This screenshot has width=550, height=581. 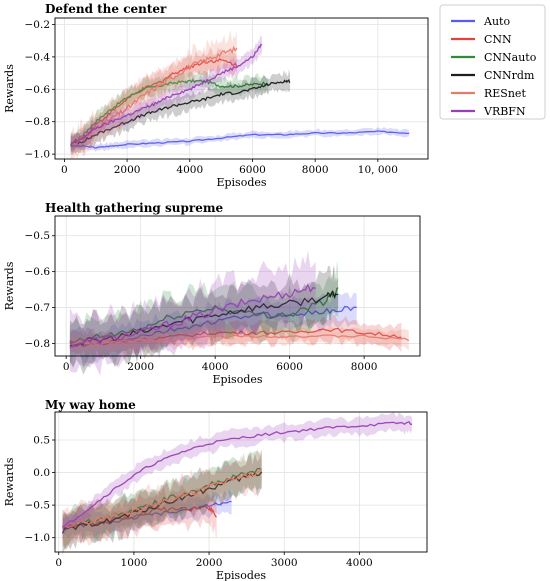 What do you see at coordinates (378, 170) in the screenshot?
I see `x-tick-label: 10, 000` at bounding box center [378, 170].